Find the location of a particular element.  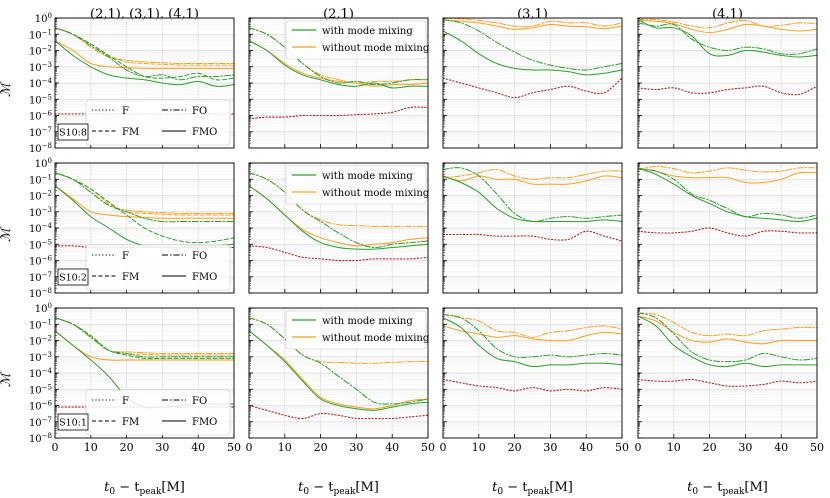

row-label: S10:2 is located at coordinates (73, 278).